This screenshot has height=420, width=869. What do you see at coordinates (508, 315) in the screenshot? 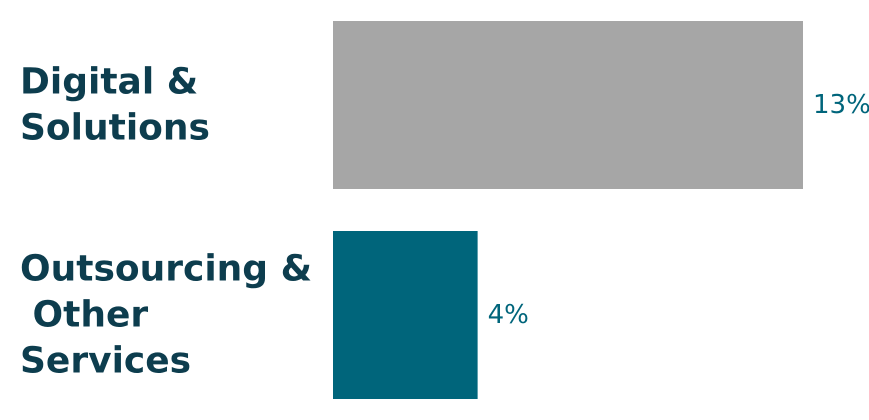
I see `data-label: 4%` at bounding box center [508, 315].